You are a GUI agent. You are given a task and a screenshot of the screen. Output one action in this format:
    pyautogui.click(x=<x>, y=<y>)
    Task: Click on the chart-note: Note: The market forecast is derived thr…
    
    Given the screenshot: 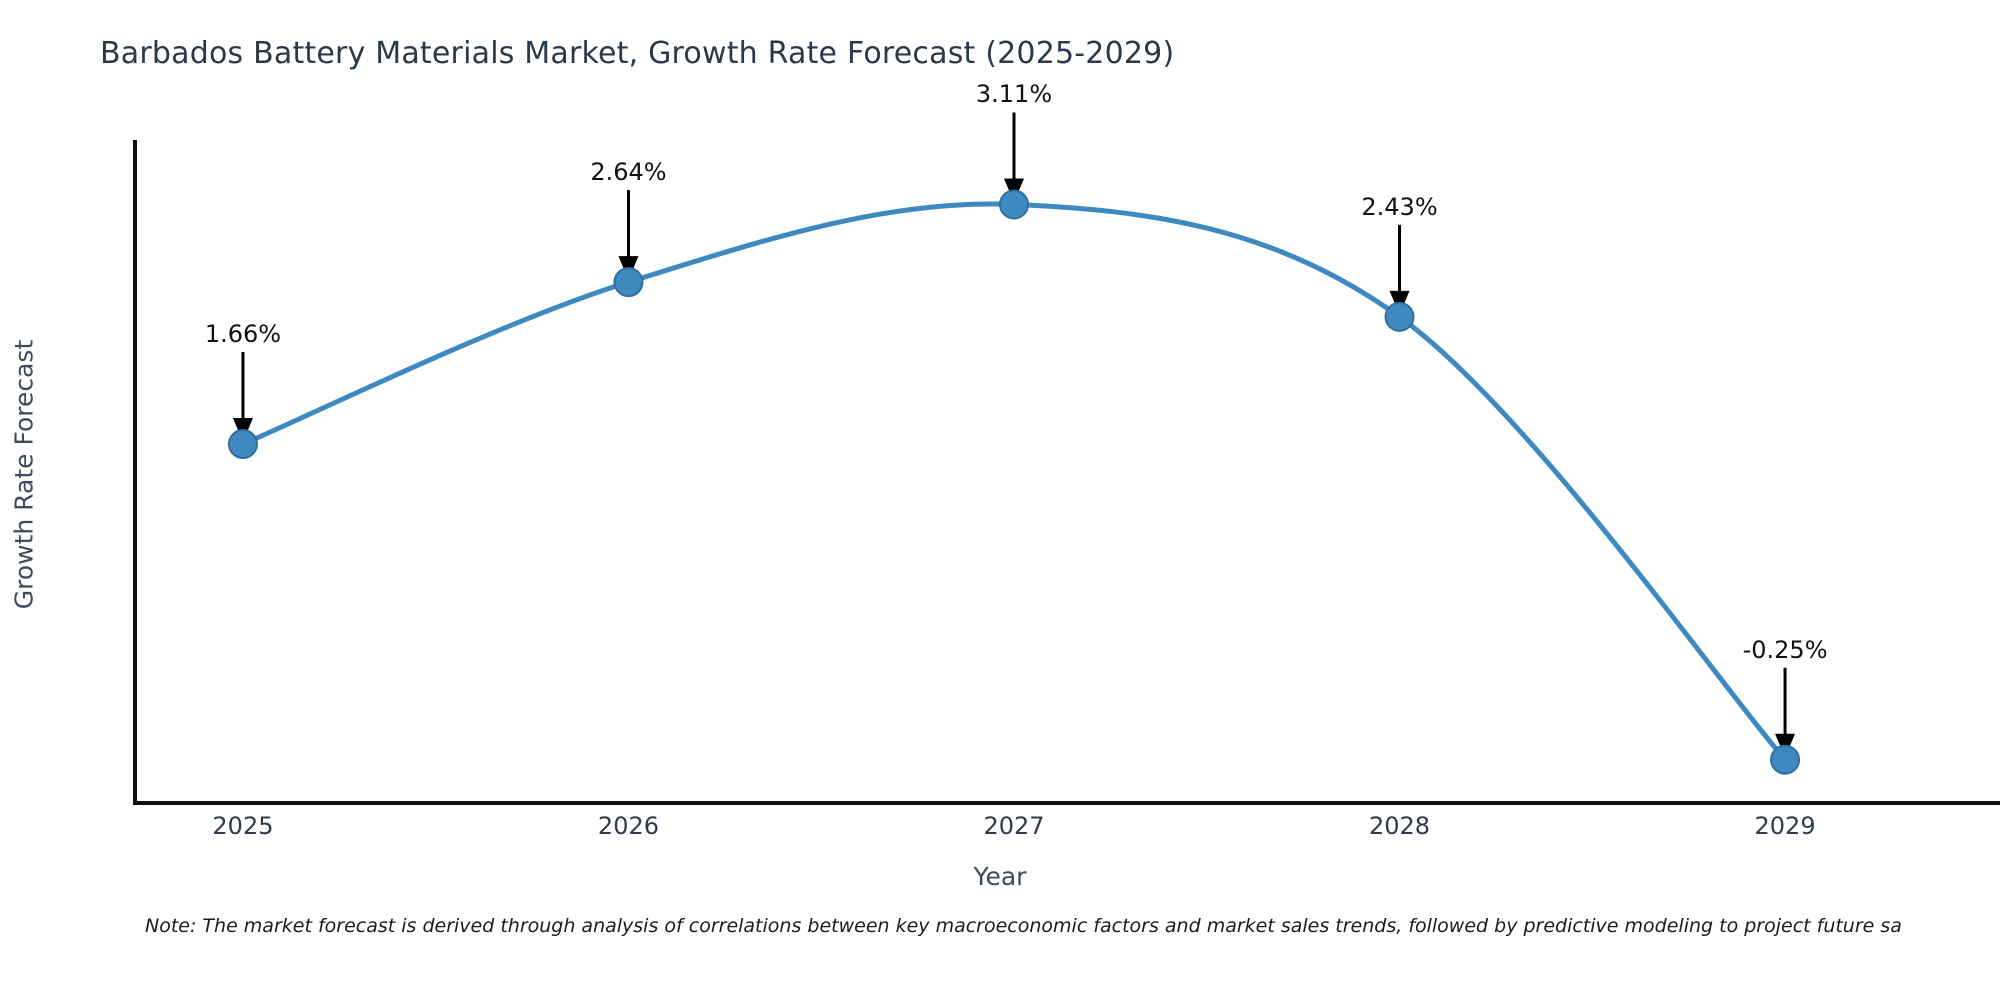 What is the action you would take?
    pyautogui.click(x=1023, y=926)
    